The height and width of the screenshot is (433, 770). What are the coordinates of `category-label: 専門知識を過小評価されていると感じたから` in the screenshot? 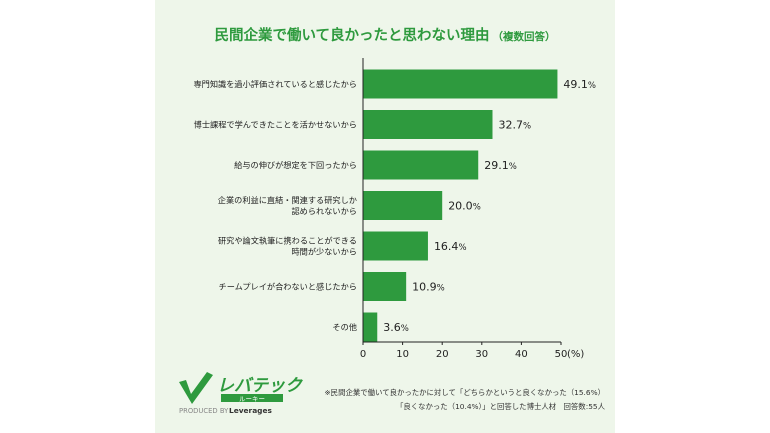 It's located at (275, 84).